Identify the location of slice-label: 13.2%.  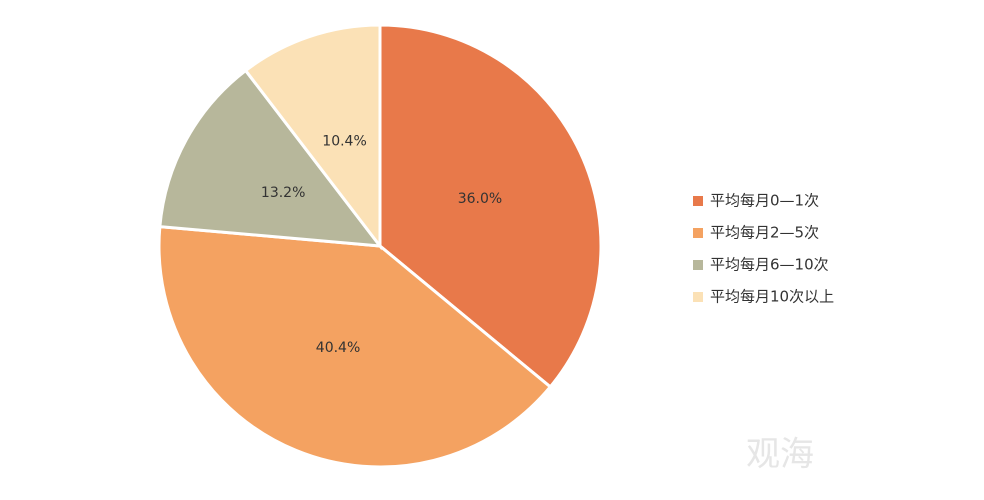
(283, 193).